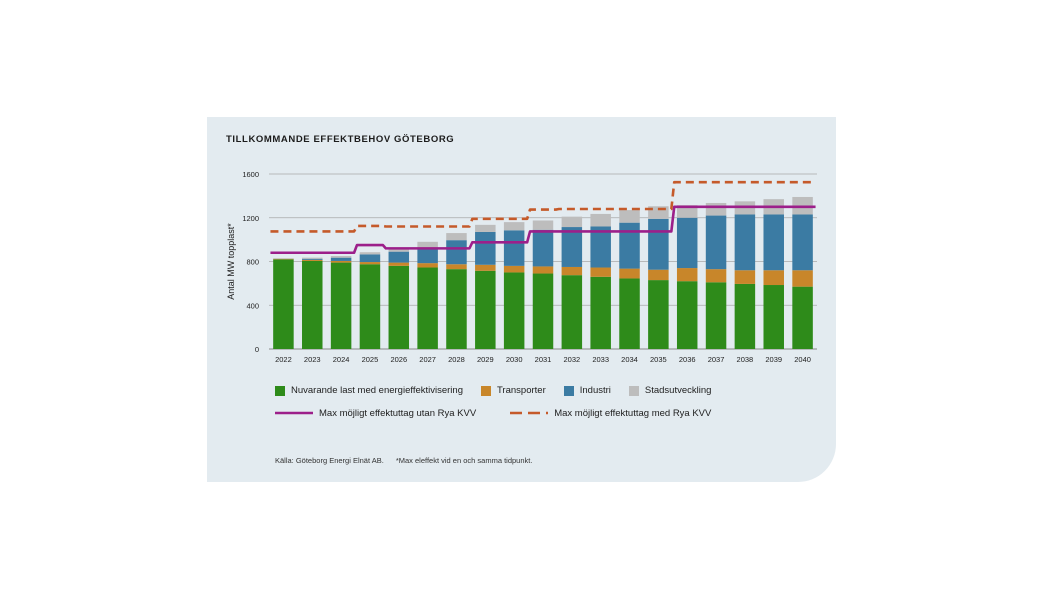  Describe the element at coordinates (341, 359) in the screenshot. I see `x-tick-label: 2024` at that location.